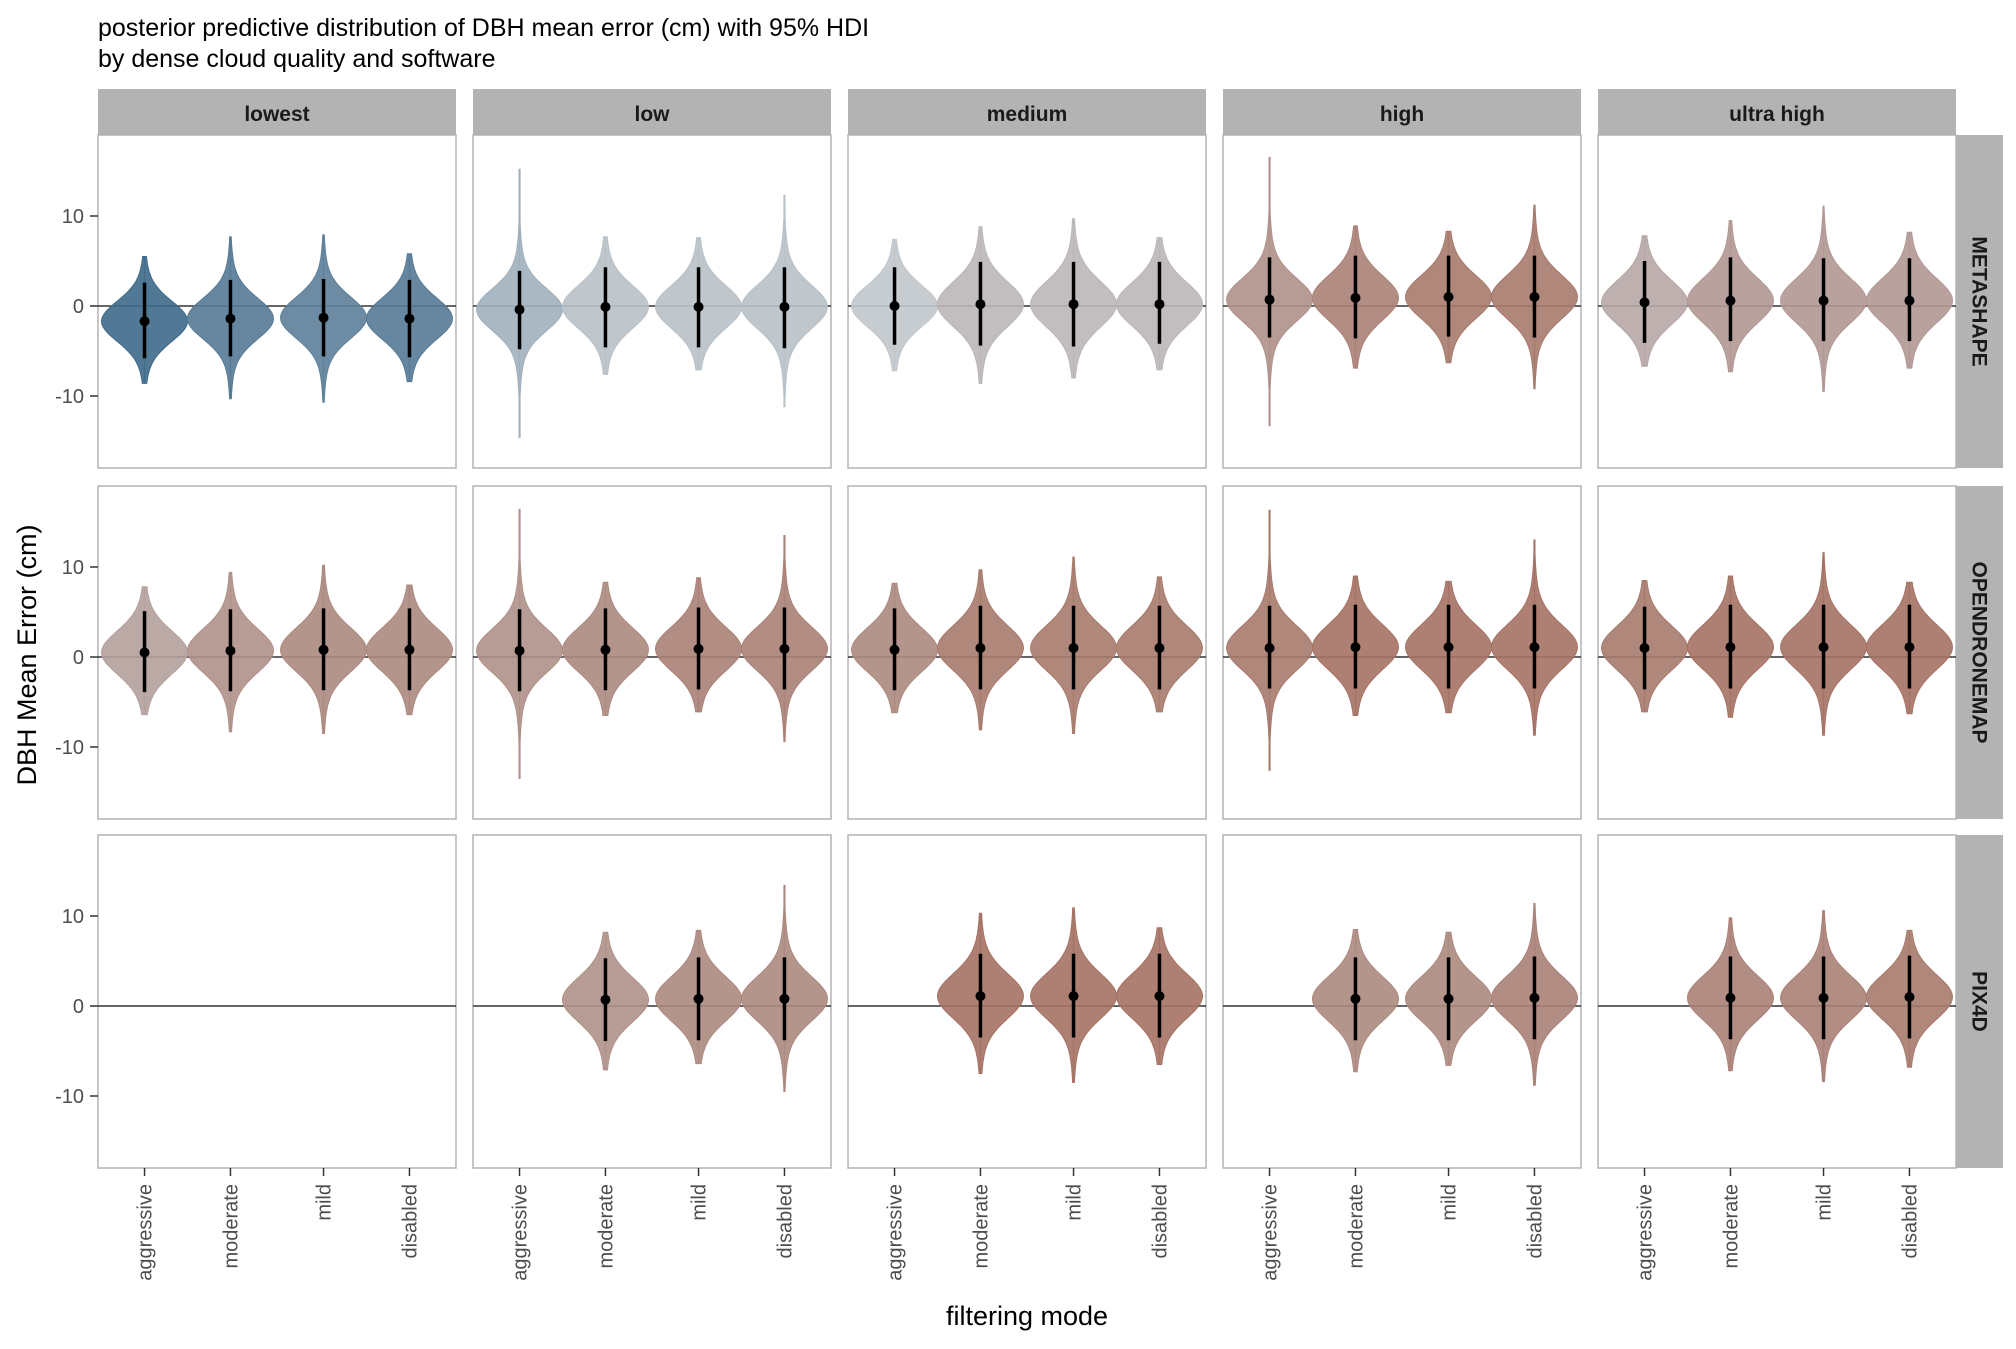 The width and height of the screenshot is (2016, 1349). I want to click on facet-panel: -10 0 10 aggressive moderate mild disabled, so click(256, 1057).